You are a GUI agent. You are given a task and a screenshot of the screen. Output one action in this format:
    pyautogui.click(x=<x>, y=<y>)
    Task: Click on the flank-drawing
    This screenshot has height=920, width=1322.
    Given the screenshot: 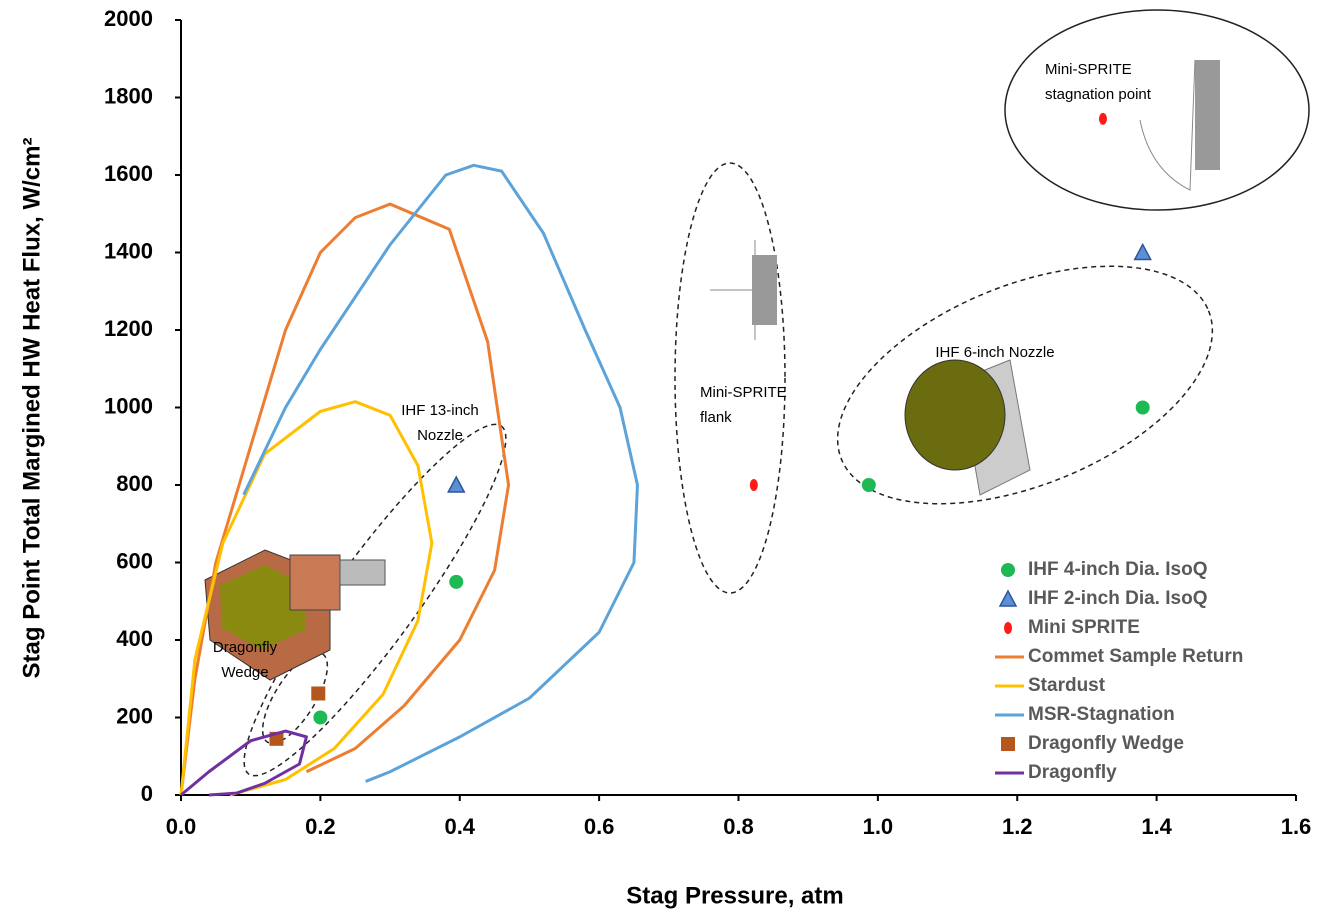 What is the action you would take?
    pyautogui.click(x=733, y=290)
    